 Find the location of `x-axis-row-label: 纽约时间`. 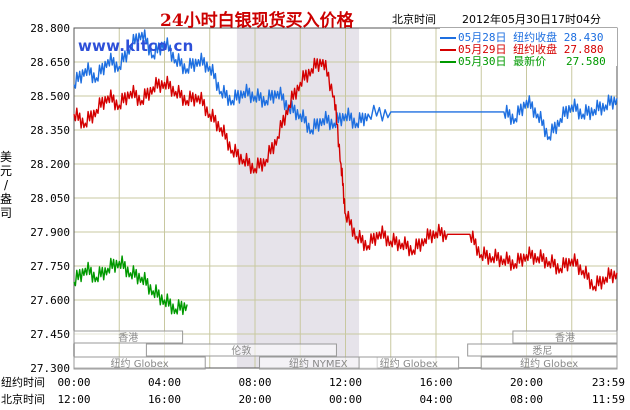

x-axis-row-label: 纽约时间 is located at coordinates (23, 382).